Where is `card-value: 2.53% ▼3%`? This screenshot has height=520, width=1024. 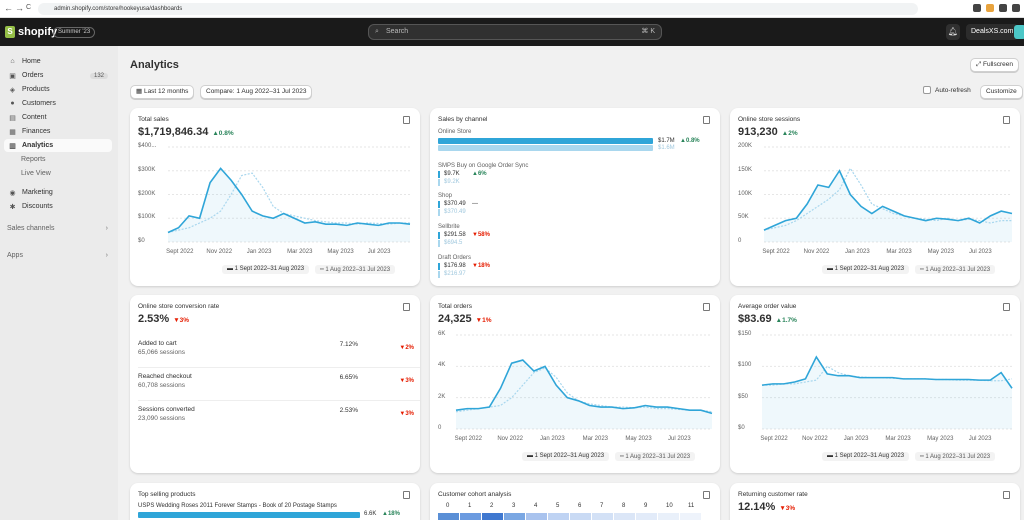
card-value: 2.53% ▼3% is located at coordinates (163, 319).